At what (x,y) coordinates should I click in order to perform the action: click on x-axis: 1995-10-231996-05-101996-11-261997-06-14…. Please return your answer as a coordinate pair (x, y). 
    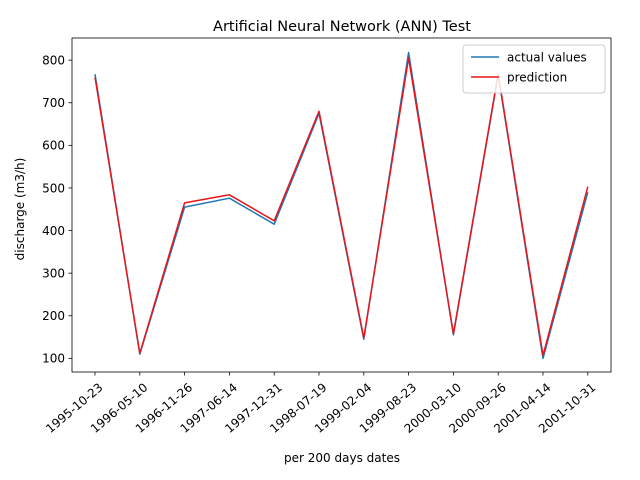
    Looking at the image, I should click on (320, 404).